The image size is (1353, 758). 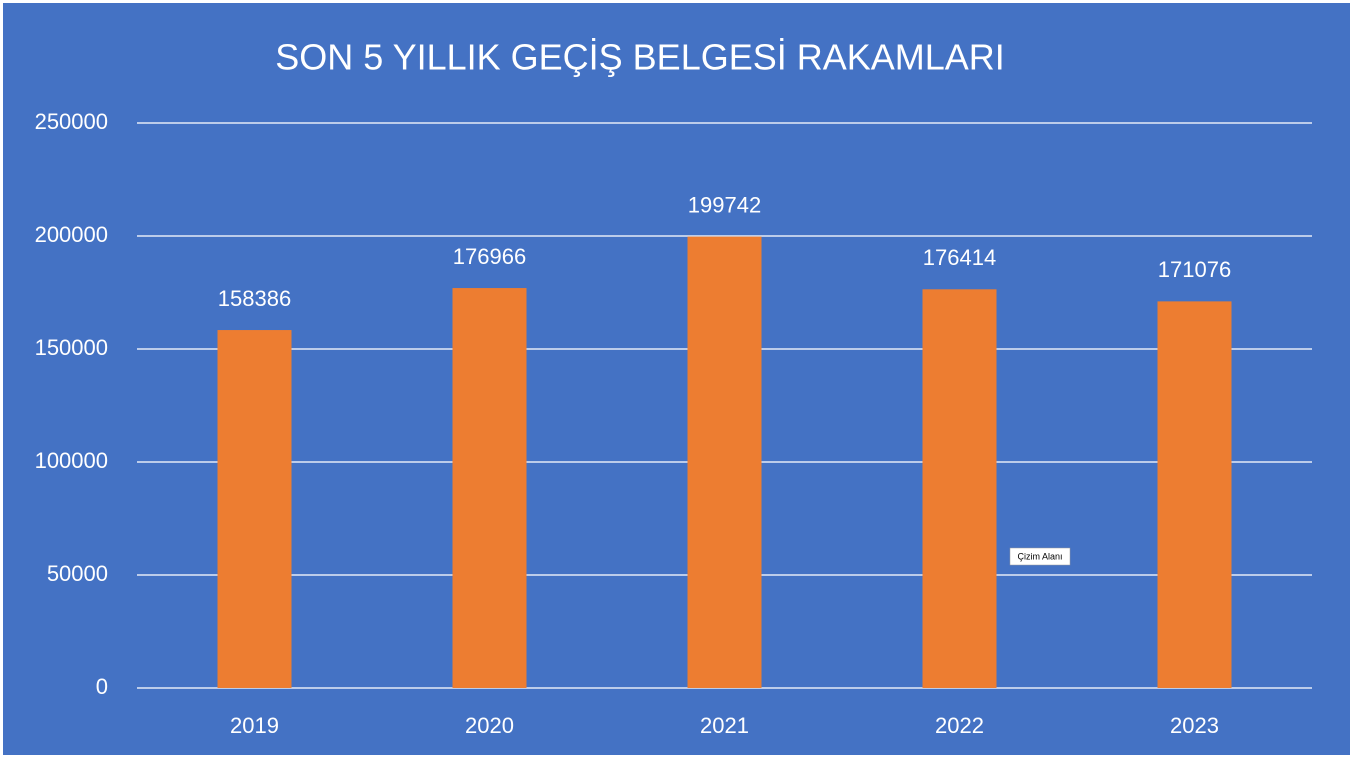 I want to click on tooltip-box, so click(x=1040, y=556).